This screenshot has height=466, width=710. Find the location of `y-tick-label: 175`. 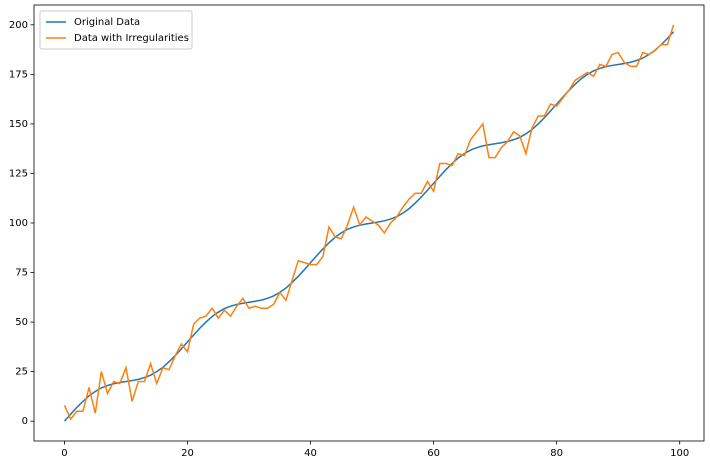

y-tick-label: 175 is located at coordinates (18, 74).